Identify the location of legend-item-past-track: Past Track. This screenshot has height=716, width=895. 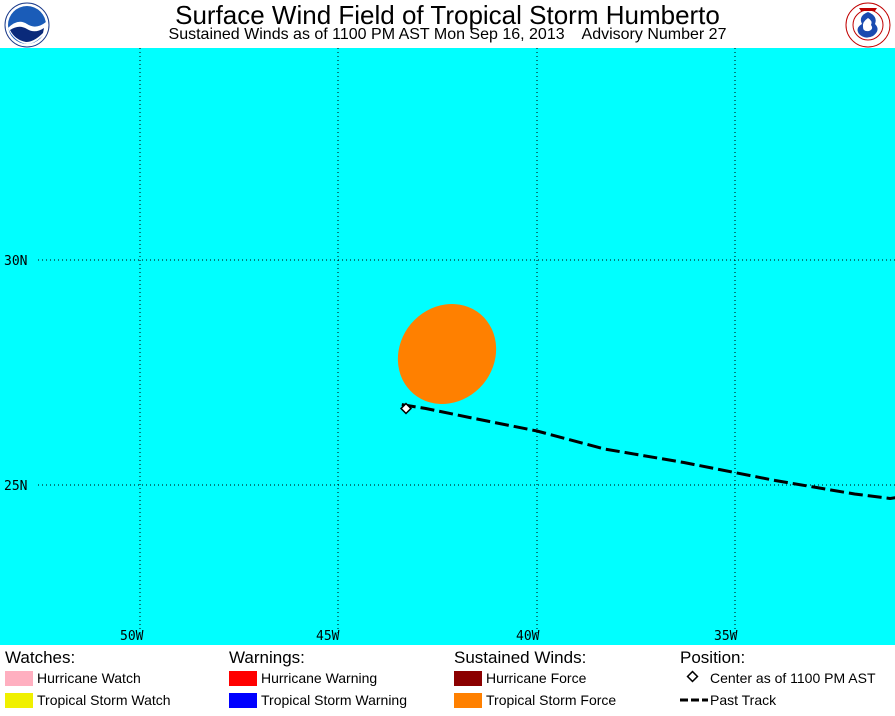
(728, 701).